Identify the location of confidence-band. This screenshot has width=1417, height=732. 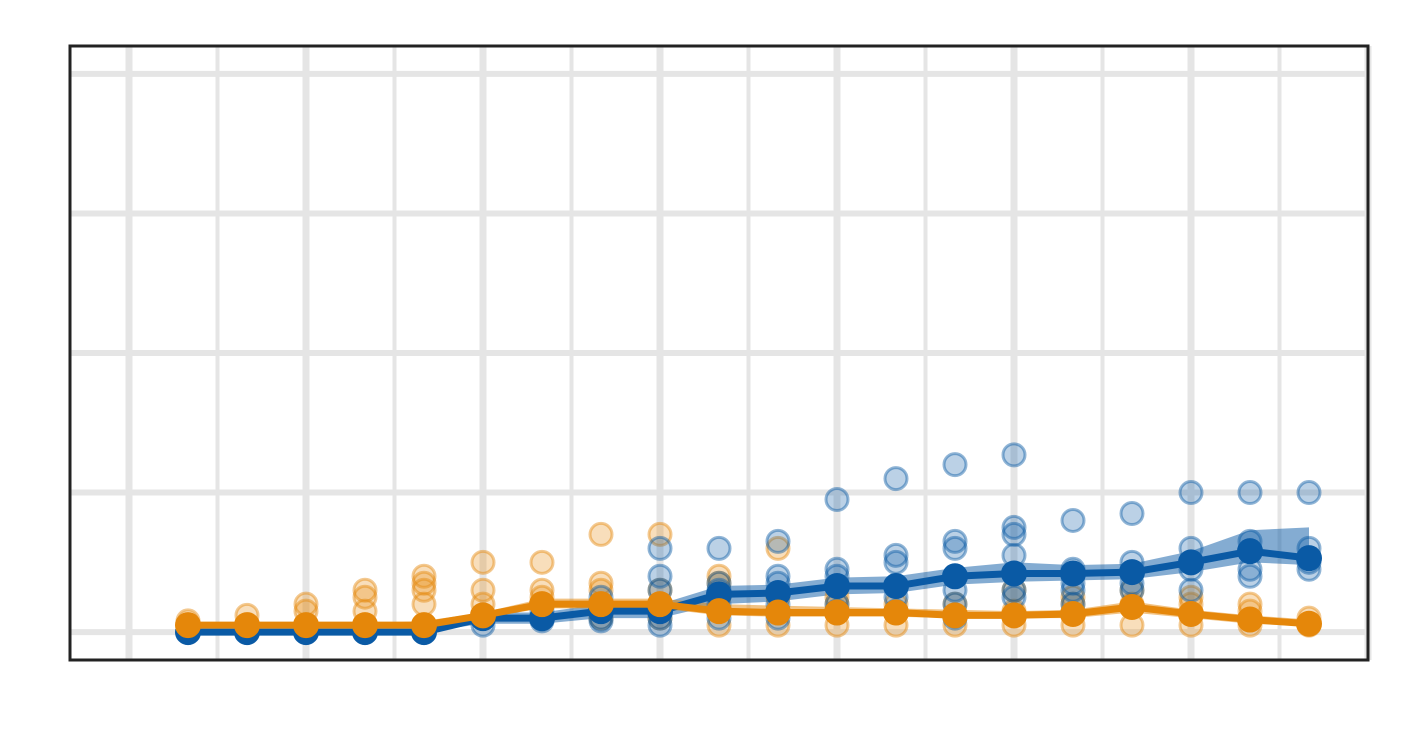
(748, 580).